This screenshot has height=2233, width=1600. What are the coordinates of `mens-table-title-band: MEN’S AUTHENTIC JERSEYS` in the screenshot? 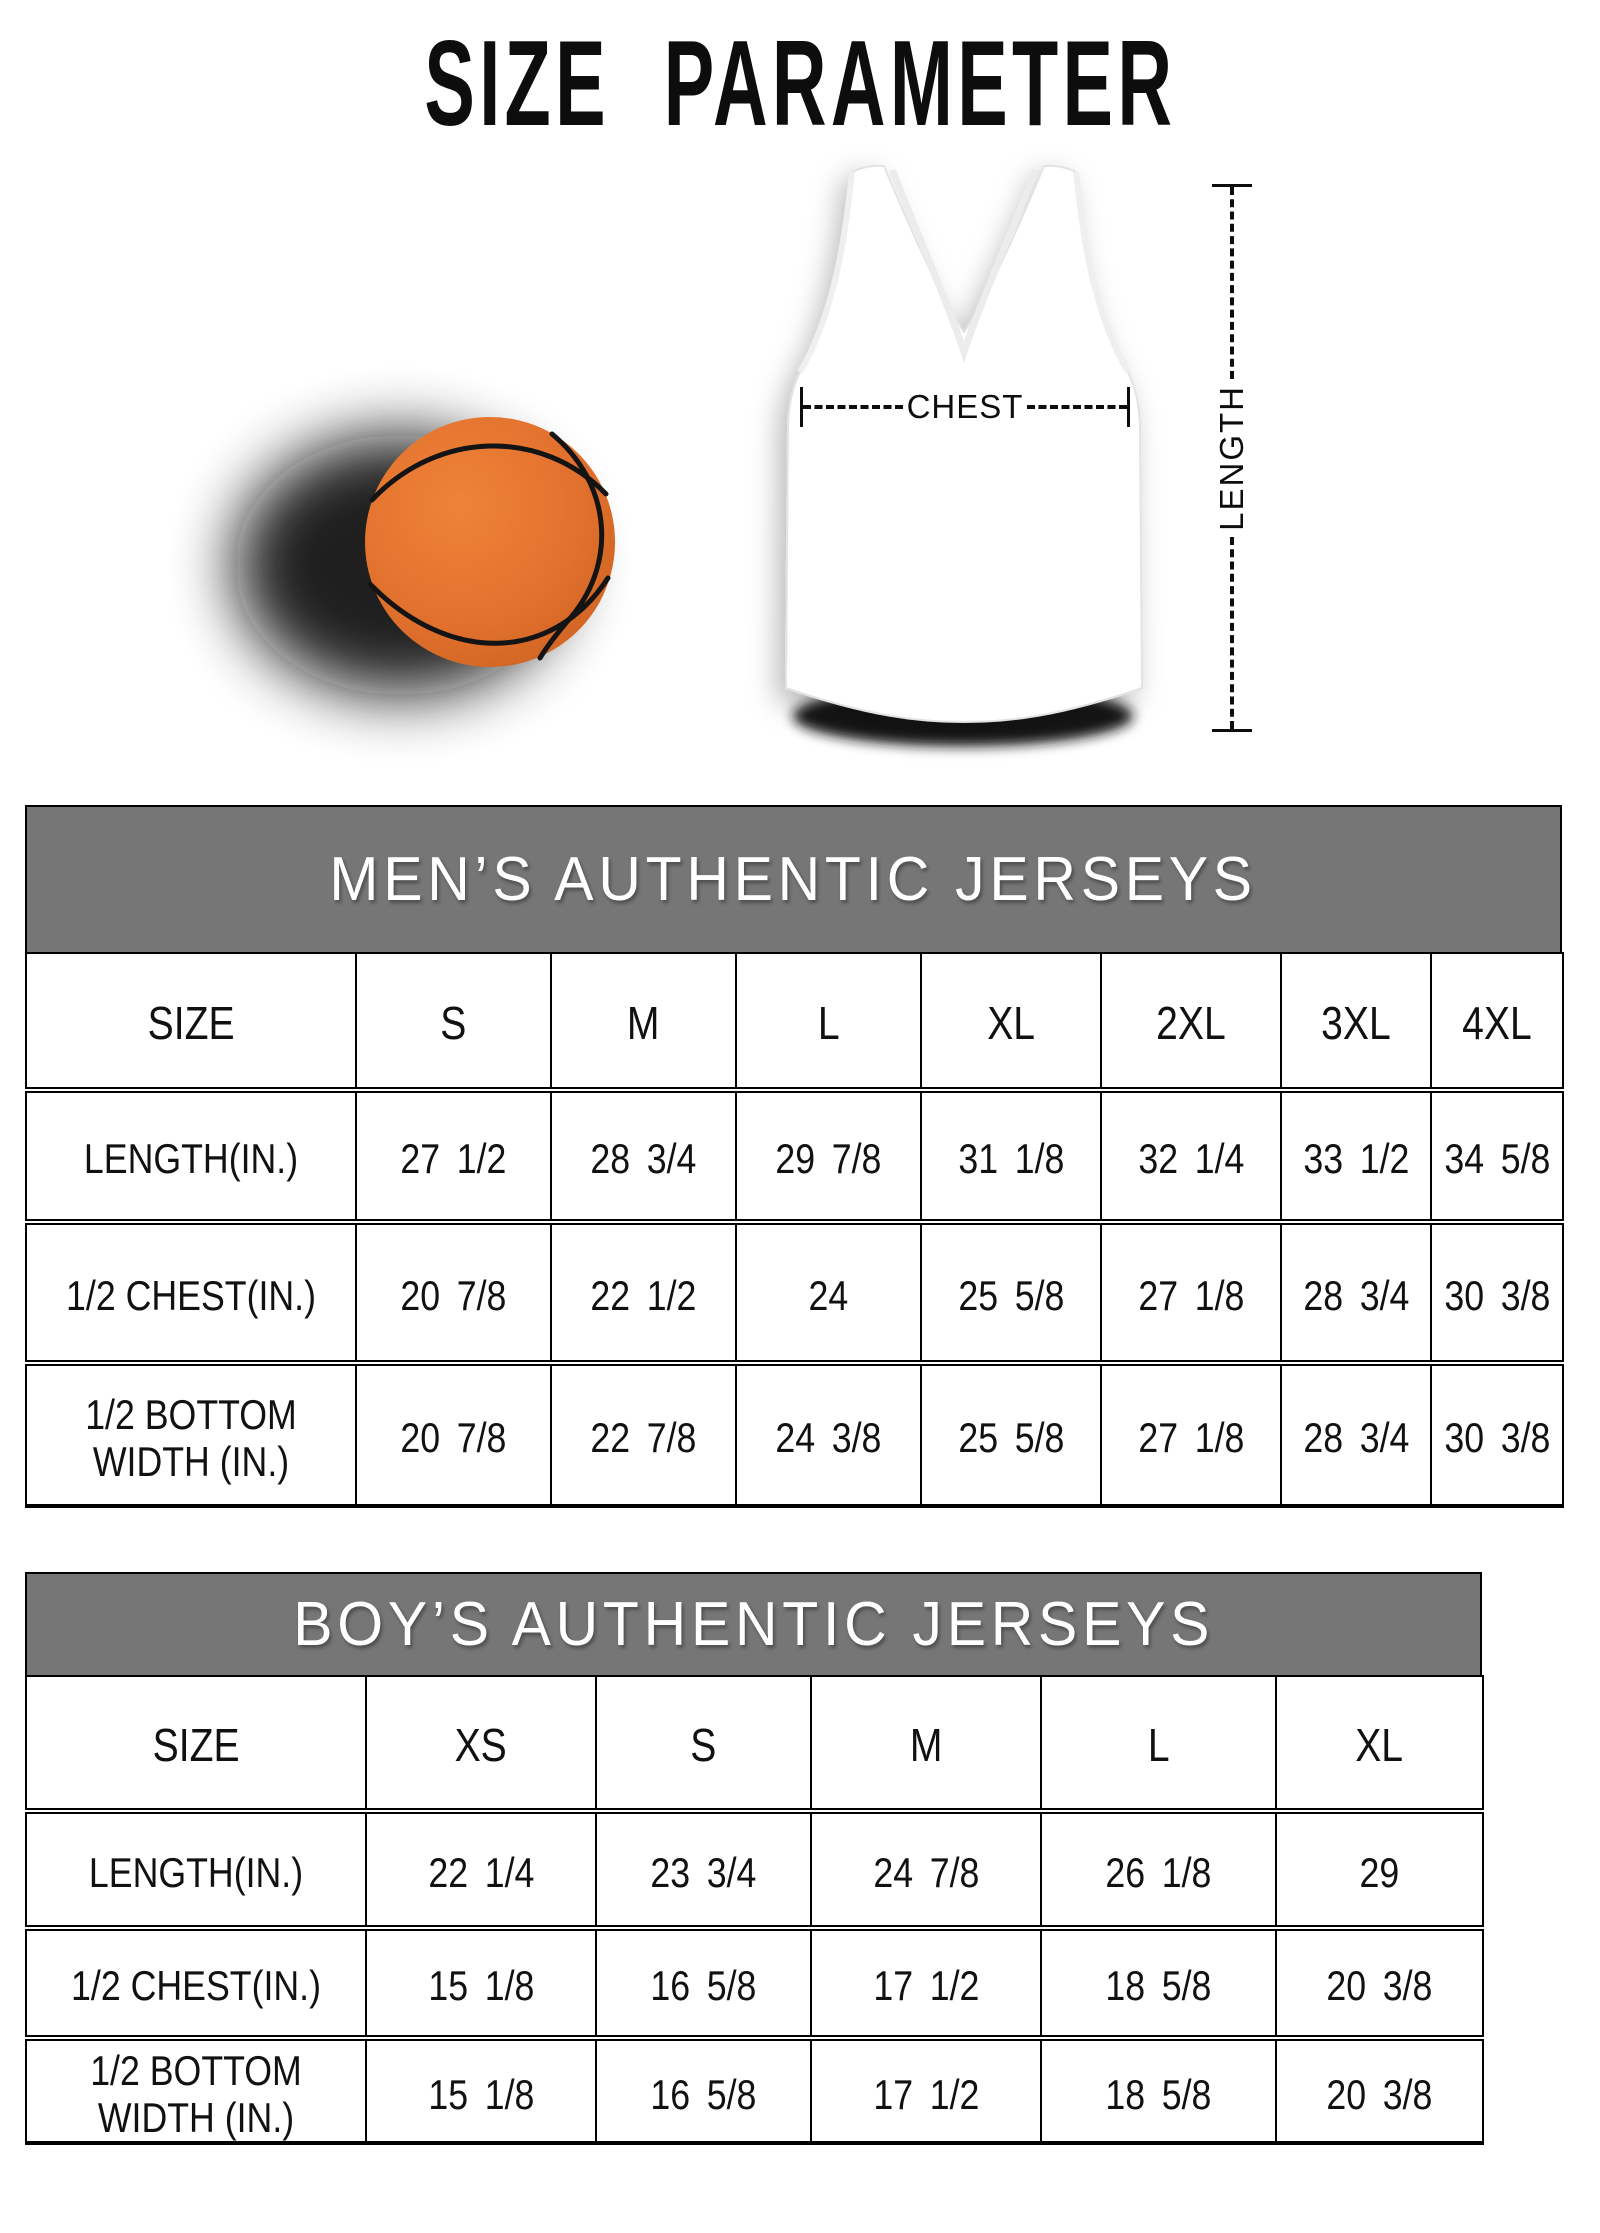 It's located at (793, 878).